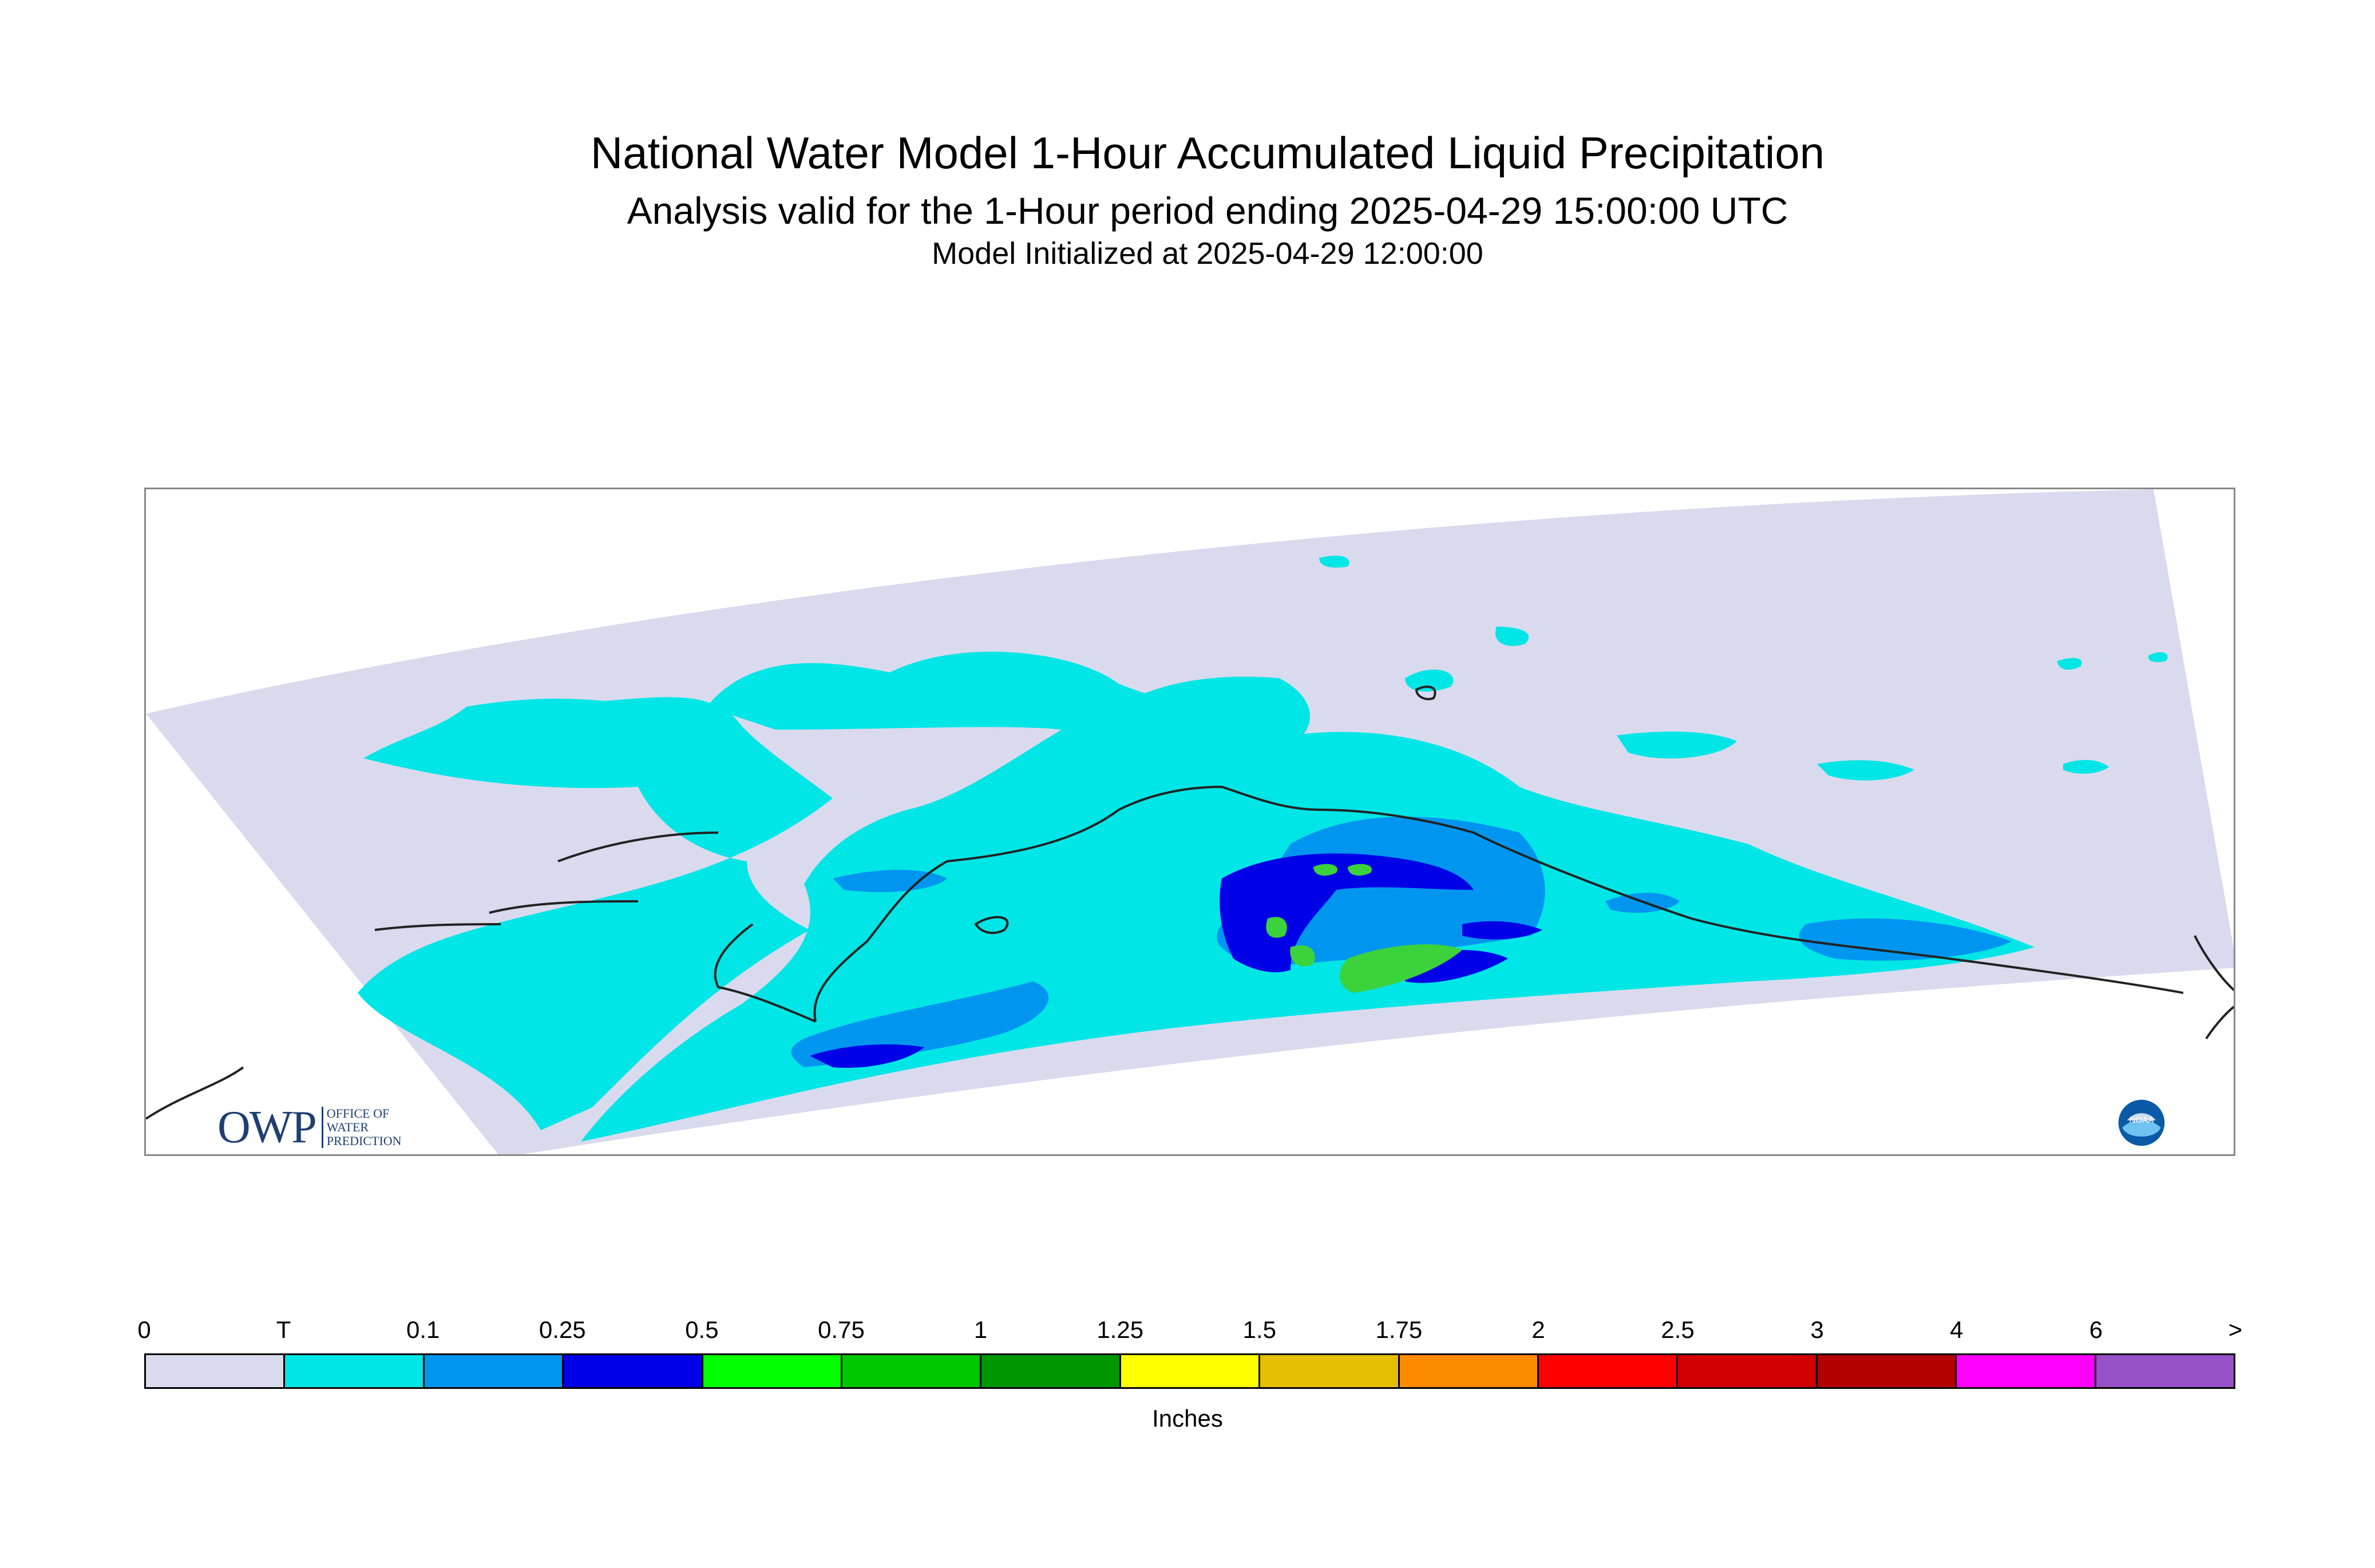 Image resolution: width=2375 pixels, height=1568 pixels. I want to click on owp-logo: OWP OFFICE OF WATER PREDICTION, so click(312, 1127).